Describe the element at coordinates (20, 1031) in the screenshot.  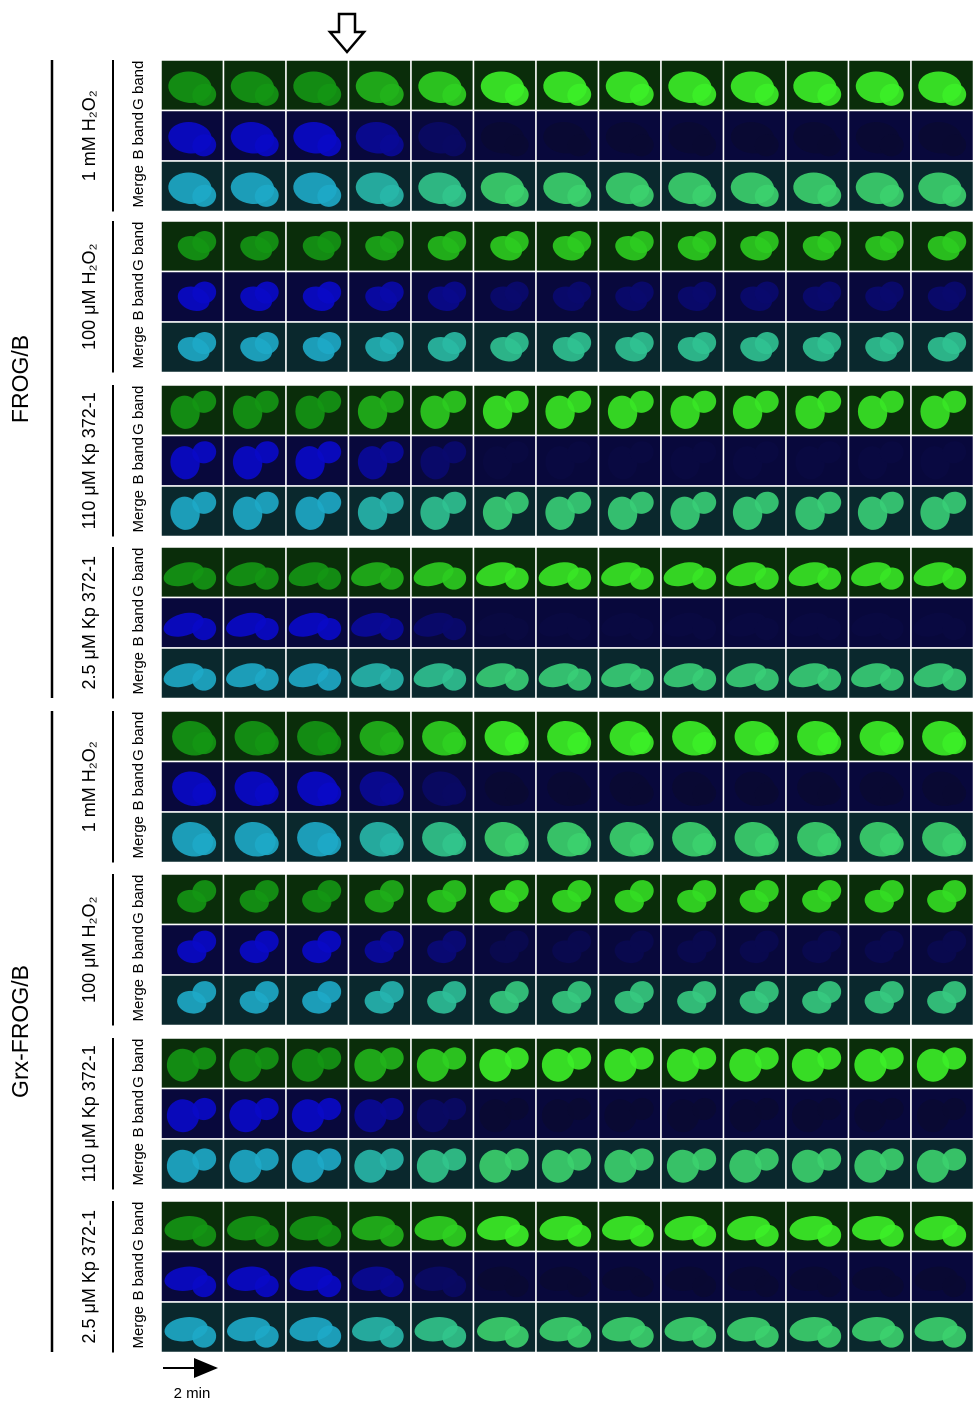
I see `group-label: Grx-FROG/B` at that location.